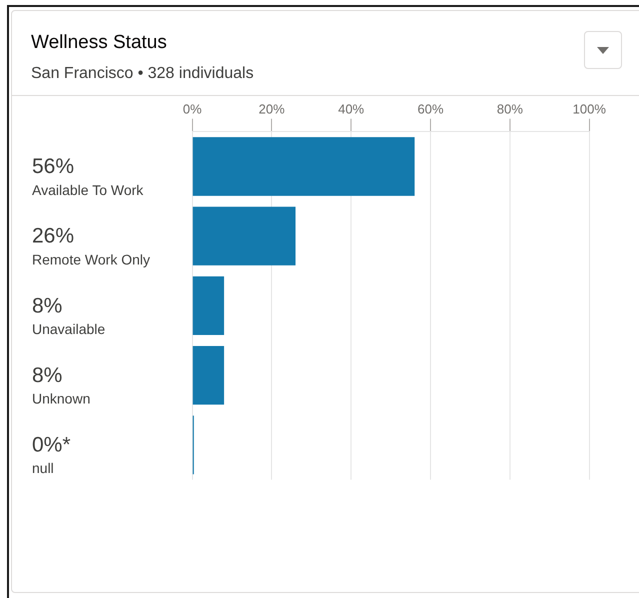 The height and width of the screenshot is (598, 639). What do you see at coordinates (430, 108) in the screenshot?
I see `x-tick-label: 60%` at bounding box center [430, 108].